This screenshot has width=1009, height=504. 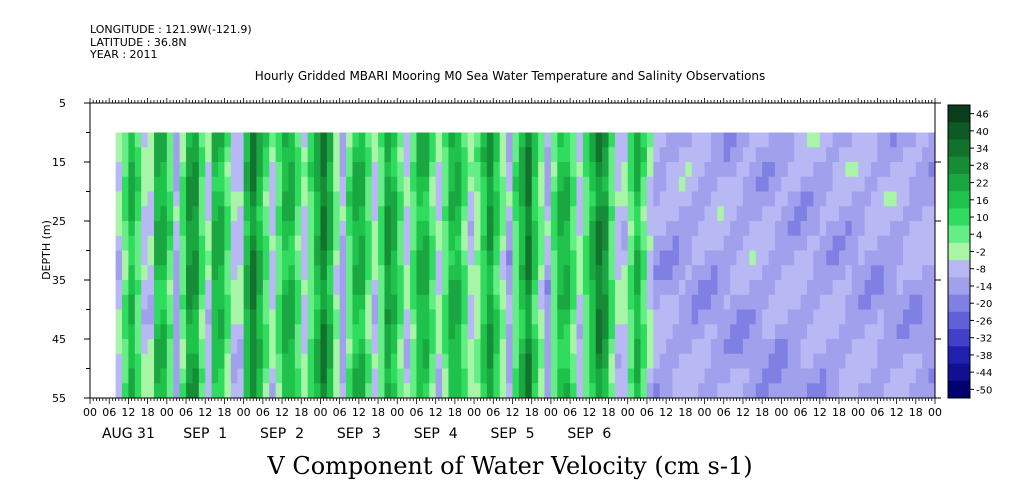 I want to click on colorbar-label: 16, so click(x=982, y=201).